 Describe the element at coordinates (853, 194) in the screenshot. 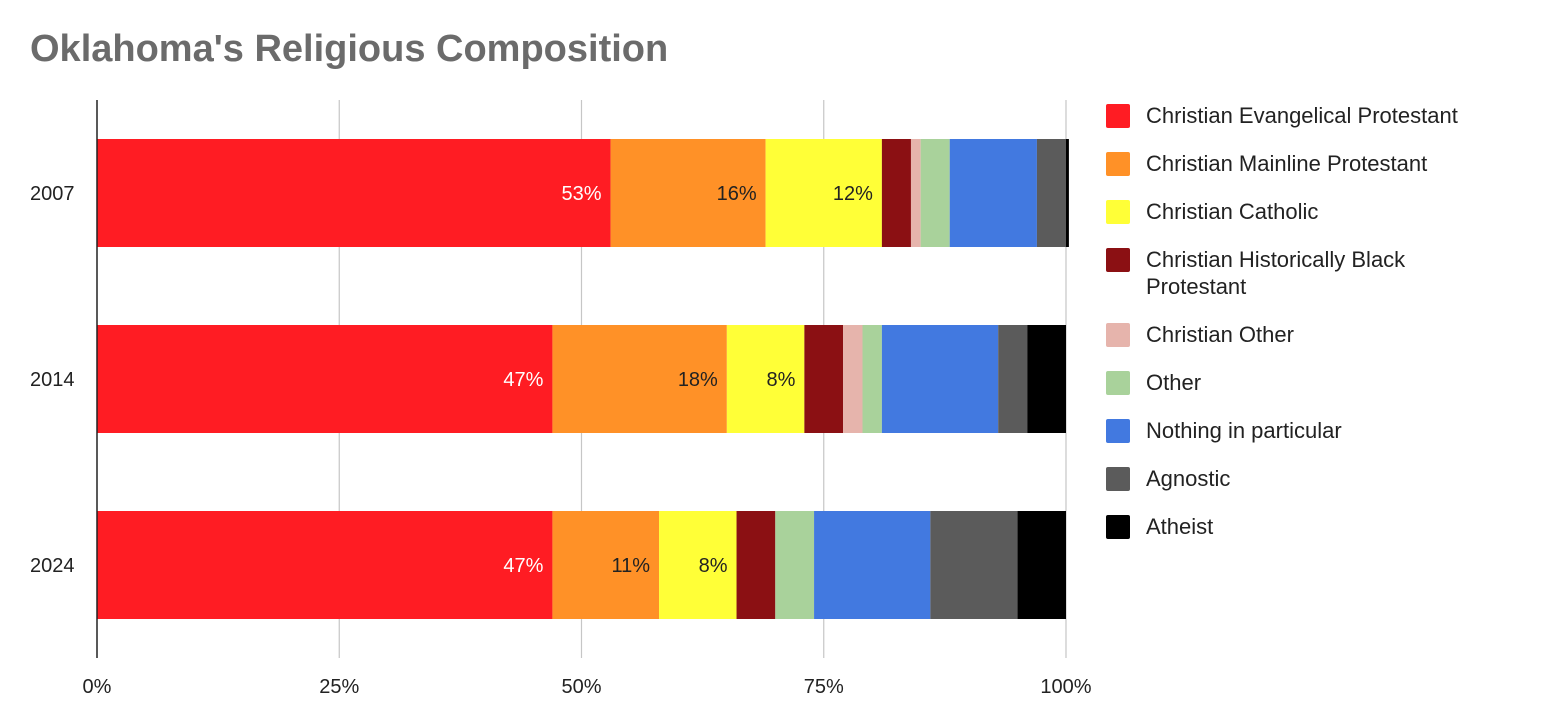

I see `data-label: 12%` at that location.